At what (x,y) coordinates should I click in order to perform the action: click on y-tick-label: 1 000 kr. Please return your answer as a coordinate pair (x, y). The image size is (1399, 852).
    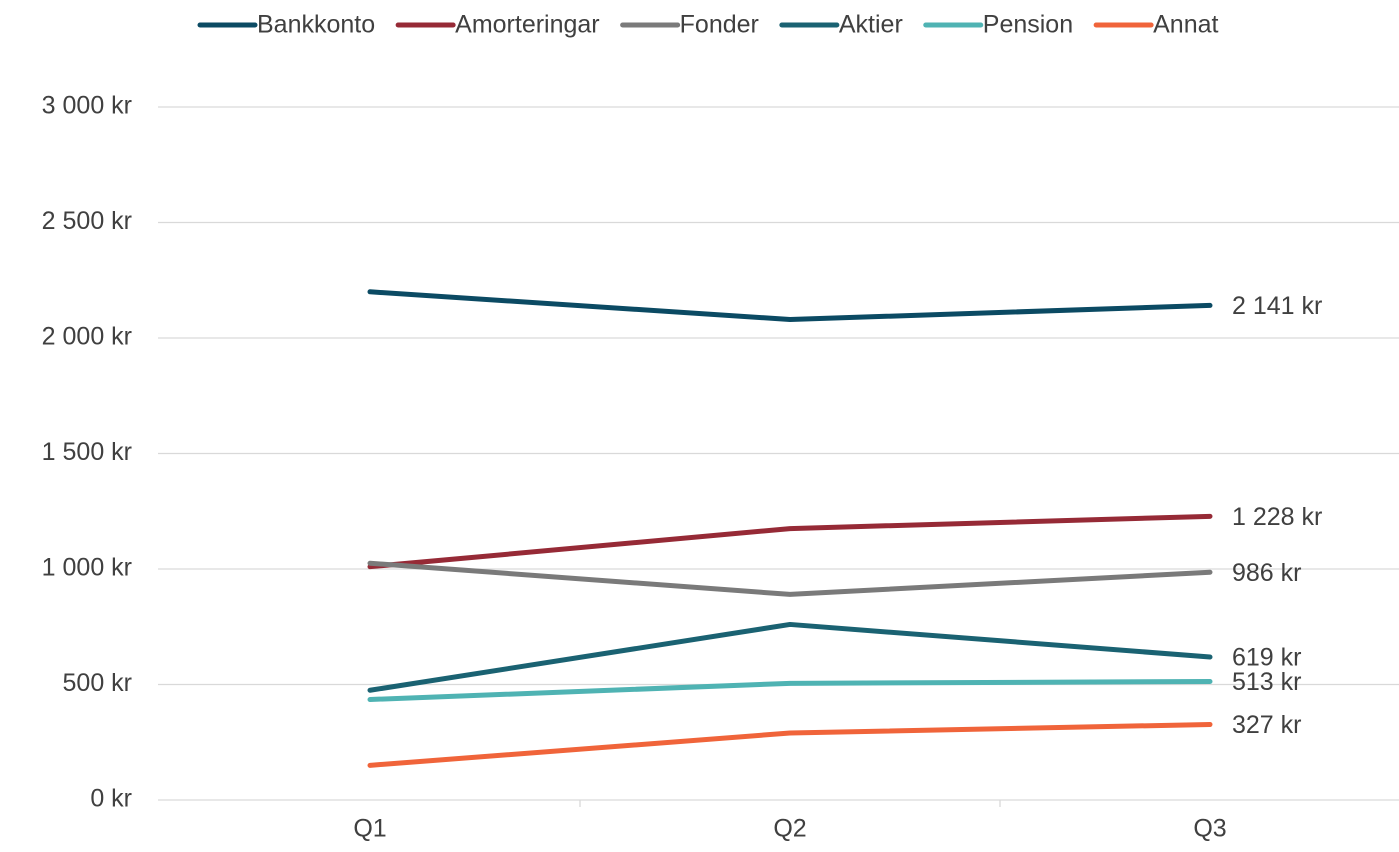
    Looking at the image, I should click on (87, 568).